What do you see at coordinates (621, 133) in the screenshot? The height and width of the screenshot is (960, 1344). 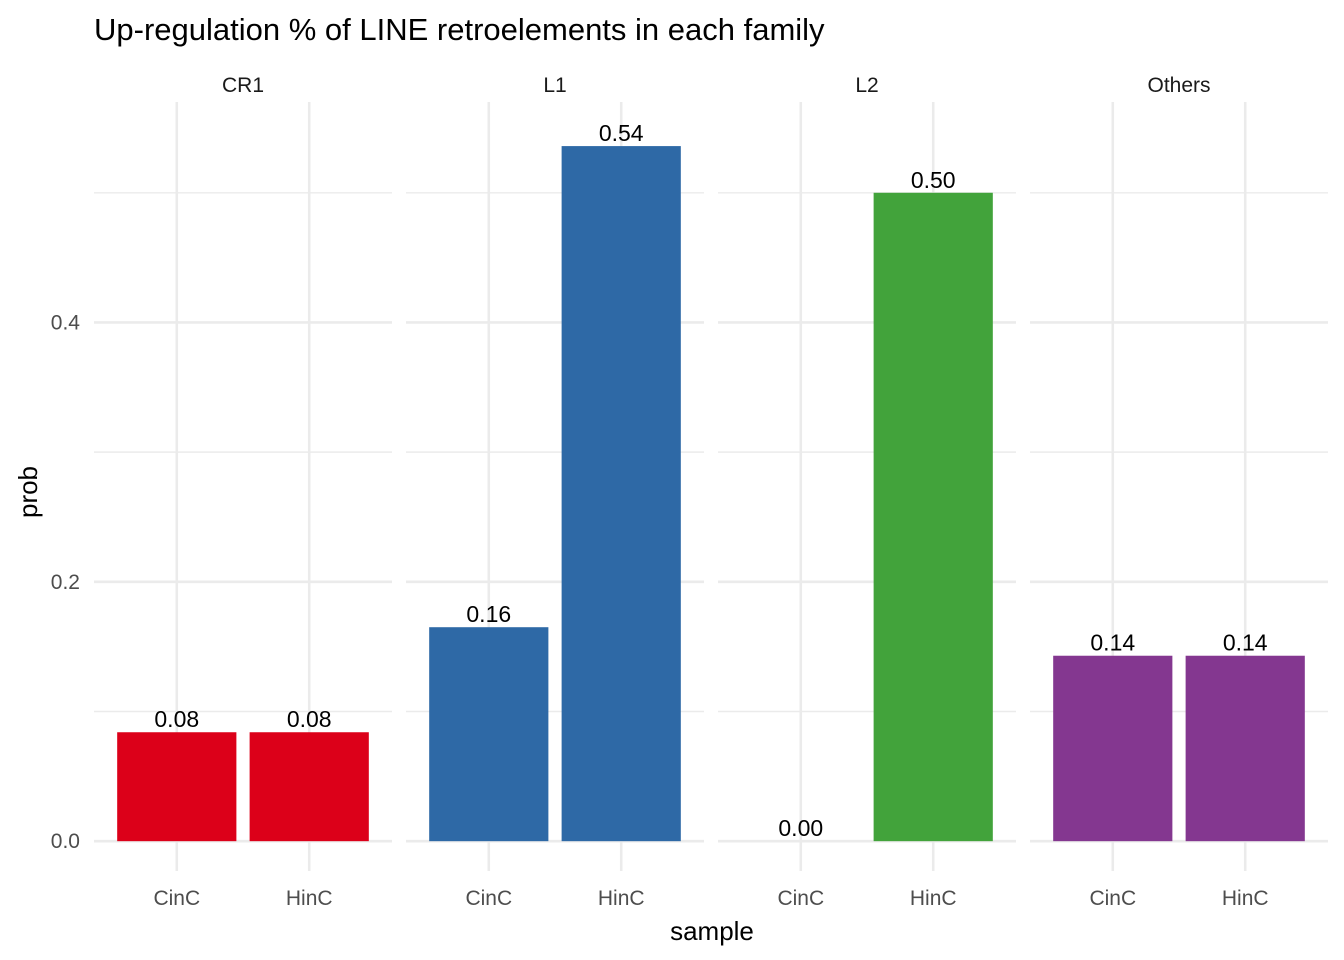 I see `data-label: 0.54` at bounding box center [621, 133].